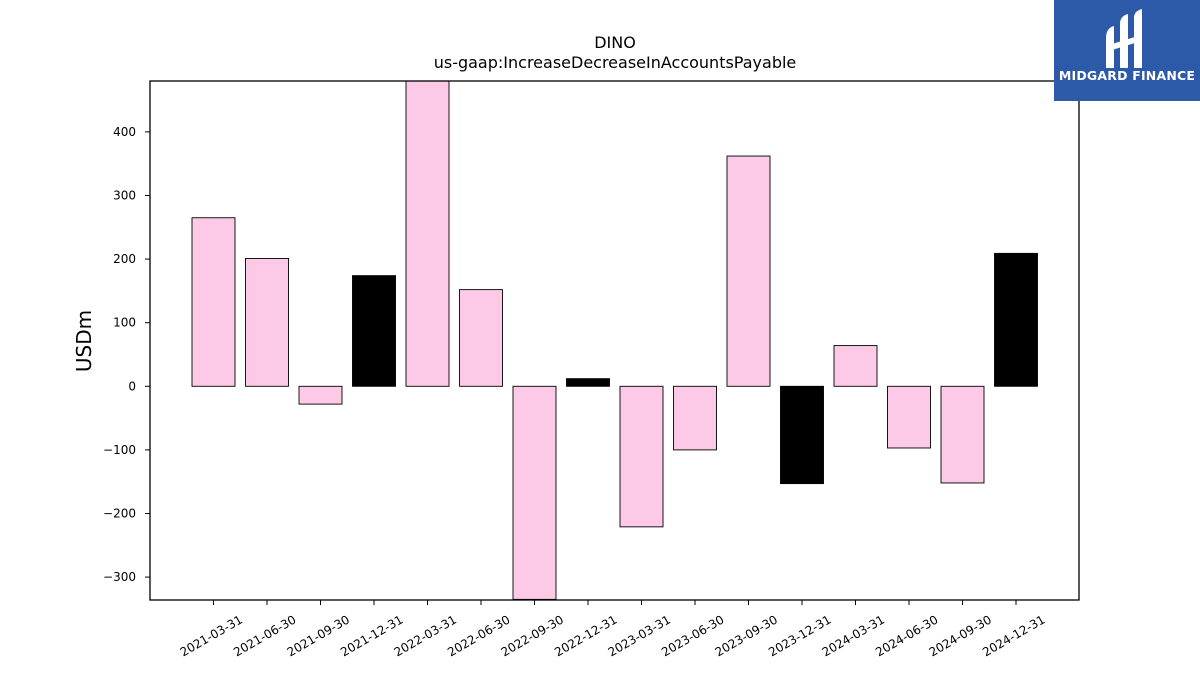 The width and height of the screenshot is (1200, 675). What do you see at coordinates (84, 341) in the screenshot?
I see `y-axis-label: USDm` at bounding box center [84, 341].